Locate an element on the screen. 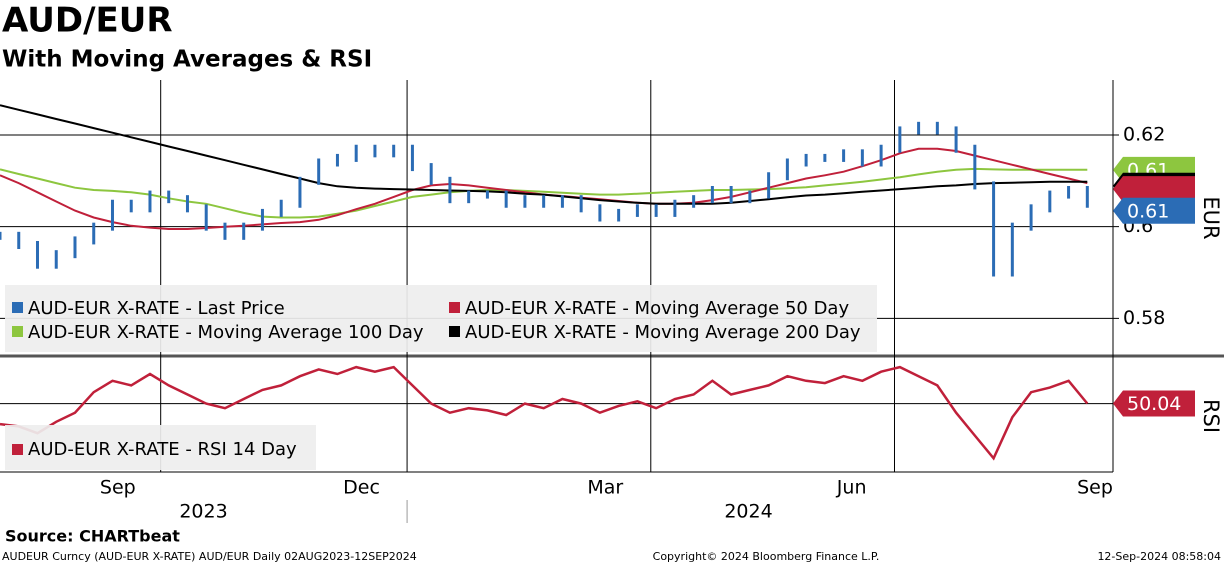  legend-label: AUD-EUR X-RATE - RSI 14 Day is located at coordinates (162, 449).